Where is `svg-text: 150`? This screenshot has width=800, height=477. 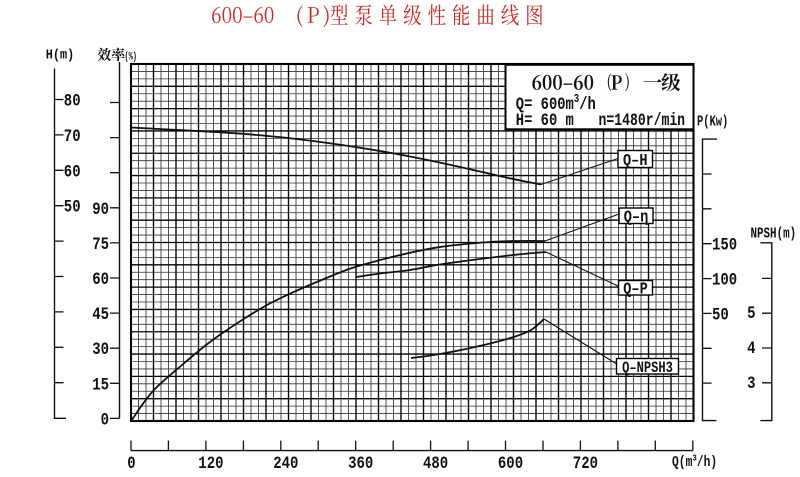 svg-text: 150 is located at coordinates (724, 245).